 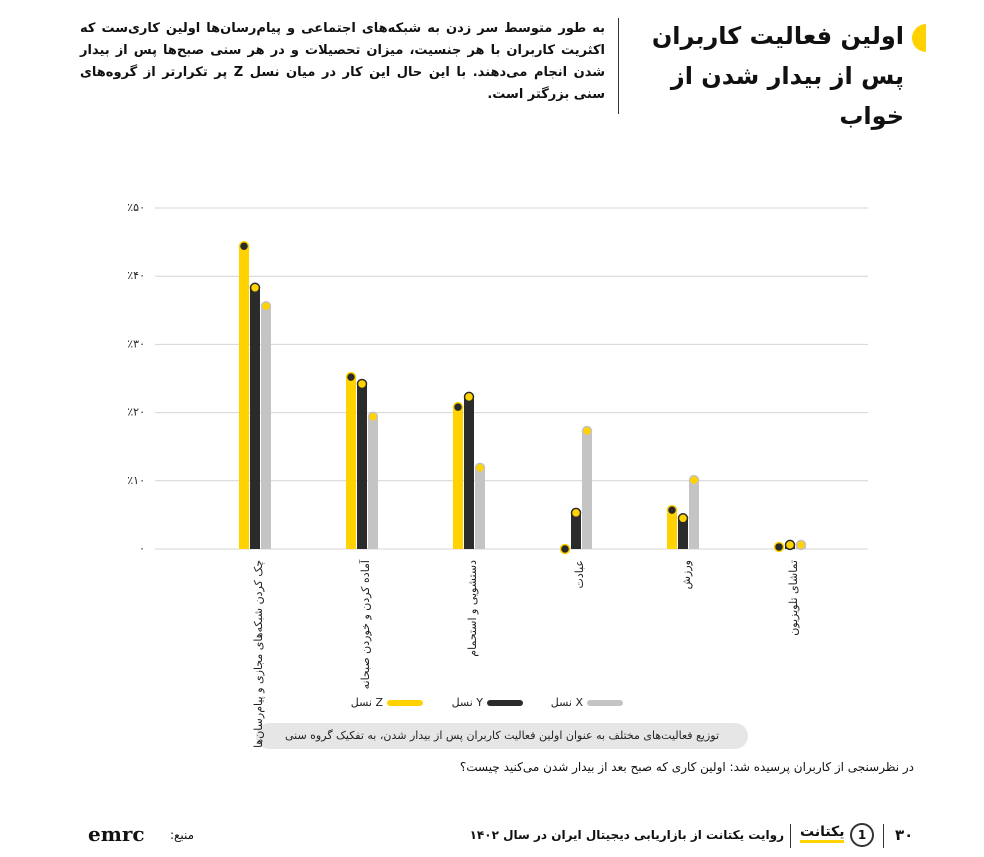 I want to click on page-number: ۳۰, so click(x=904, y=835).